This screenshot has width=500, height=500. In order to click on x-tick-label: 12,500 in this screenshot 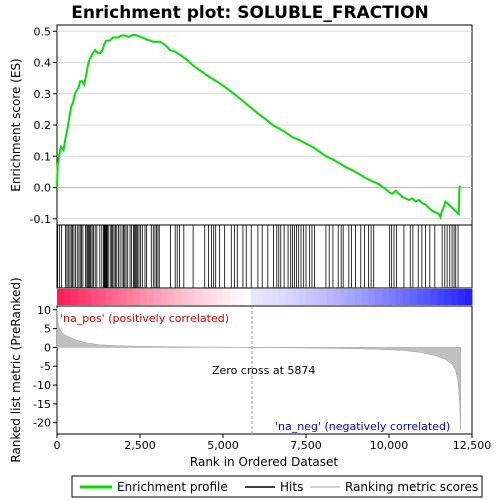, I will do `click(472, 445)`.